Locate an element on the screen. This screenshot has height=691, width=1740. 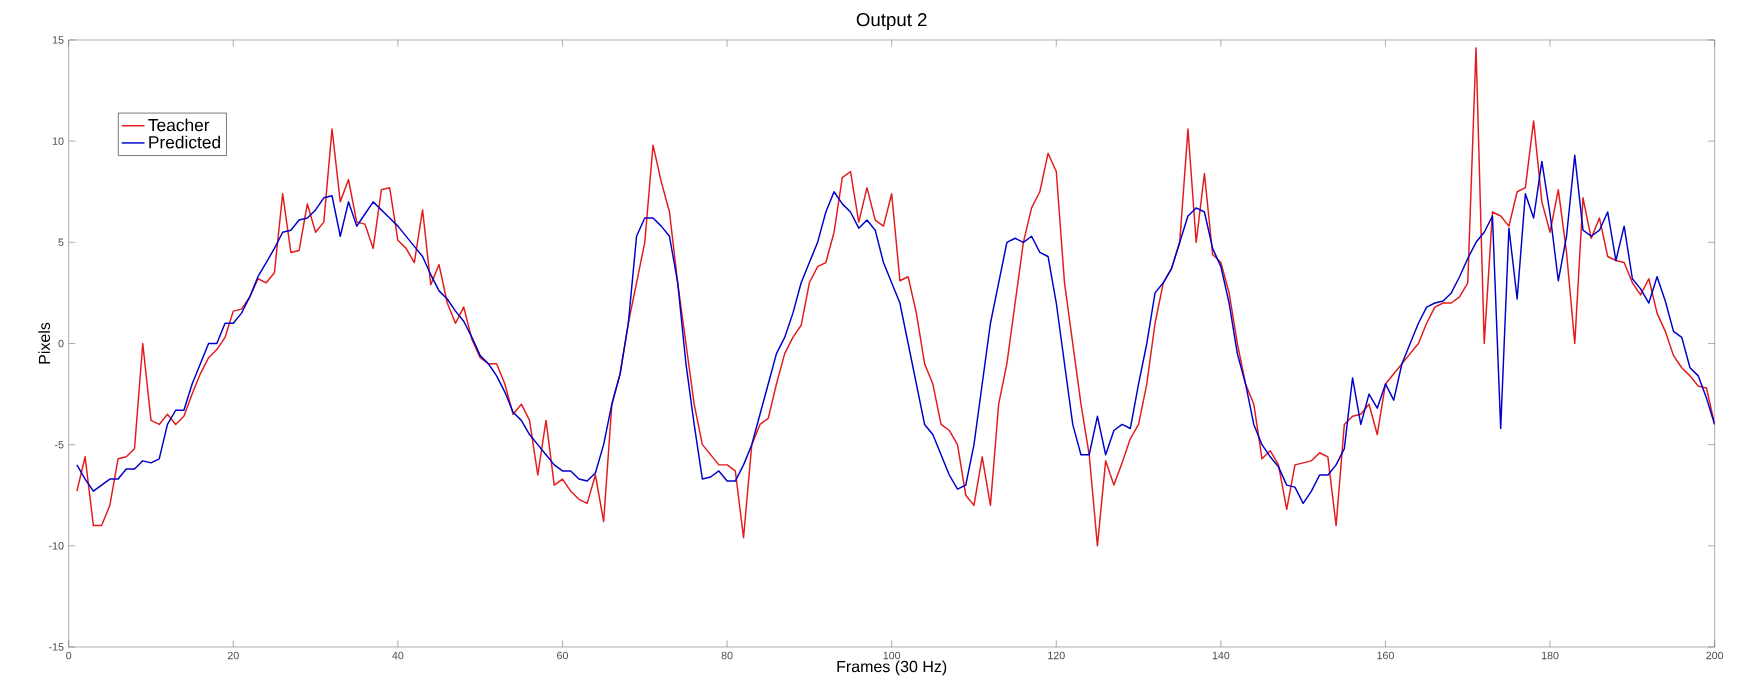
x-tick-label: 140 is located at coordinates (1221, 655).